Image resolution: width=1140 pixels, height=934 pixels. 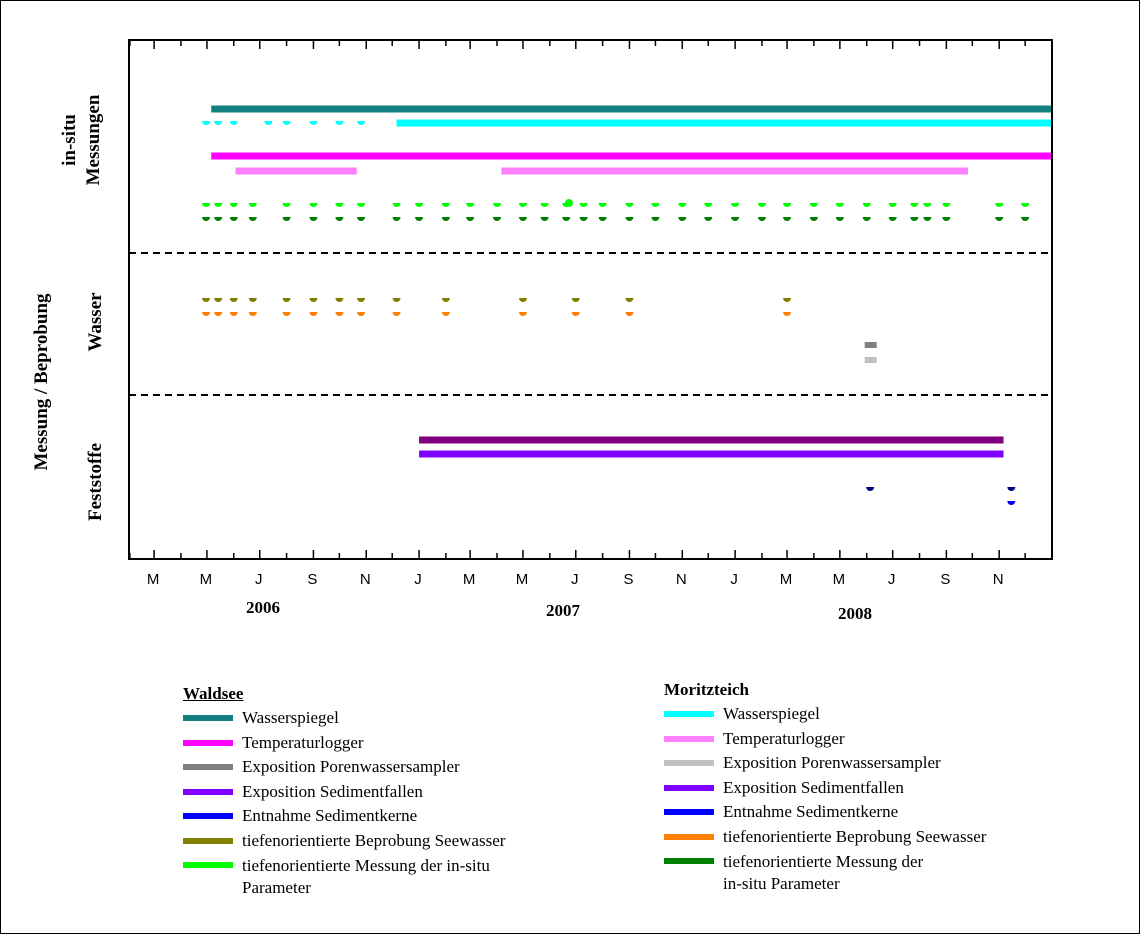 What do you see at coordinates (559, 610) in the screenshot?
I see `year-labels: 2006 2007 2008` at bounding box center [559, 610].